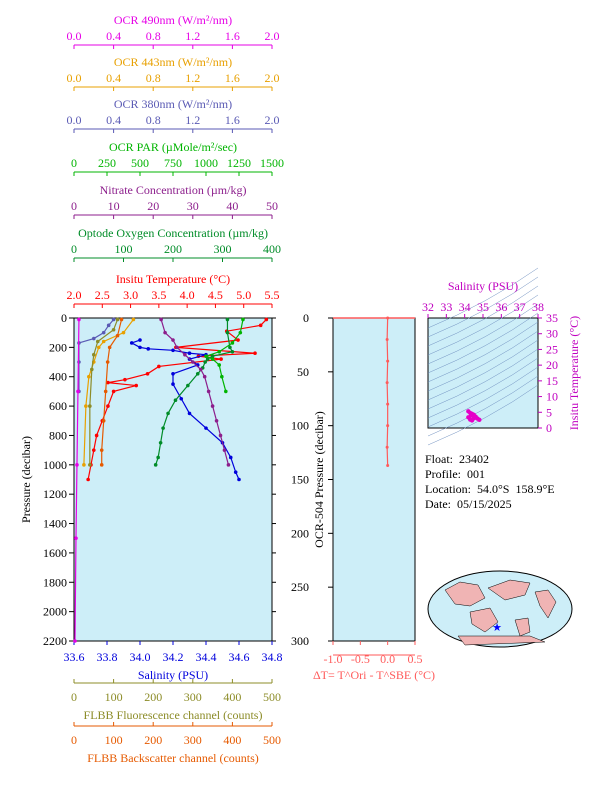  I want to click on axis-tick-label-temp: 3.0, so click(130, 295).